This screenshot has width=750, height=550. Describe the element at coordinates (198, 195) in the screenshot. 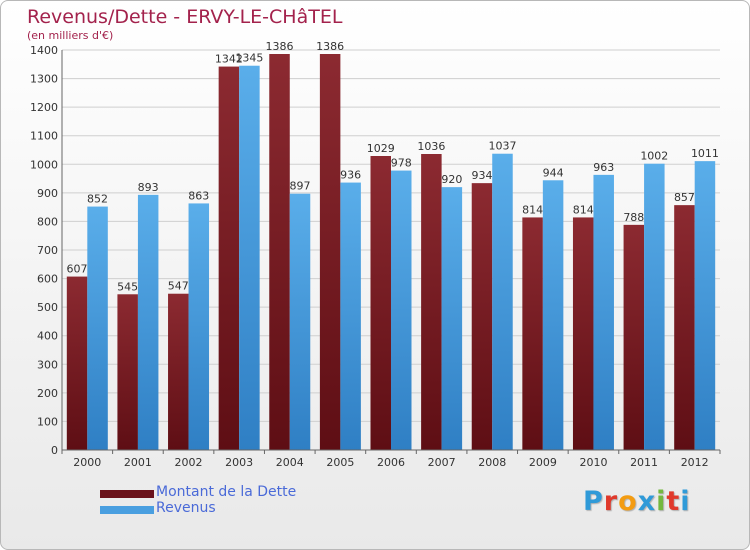

I see `data-label-revenus: 863` at that location.